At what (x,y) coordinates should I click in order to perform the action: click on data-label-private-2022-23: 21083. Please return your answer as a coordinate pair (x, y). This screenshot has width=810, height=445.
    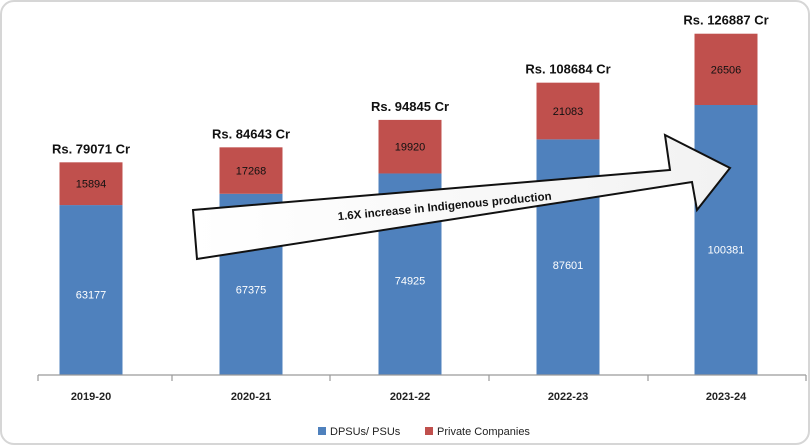
    Looking at the image, I should click on (568, 112).